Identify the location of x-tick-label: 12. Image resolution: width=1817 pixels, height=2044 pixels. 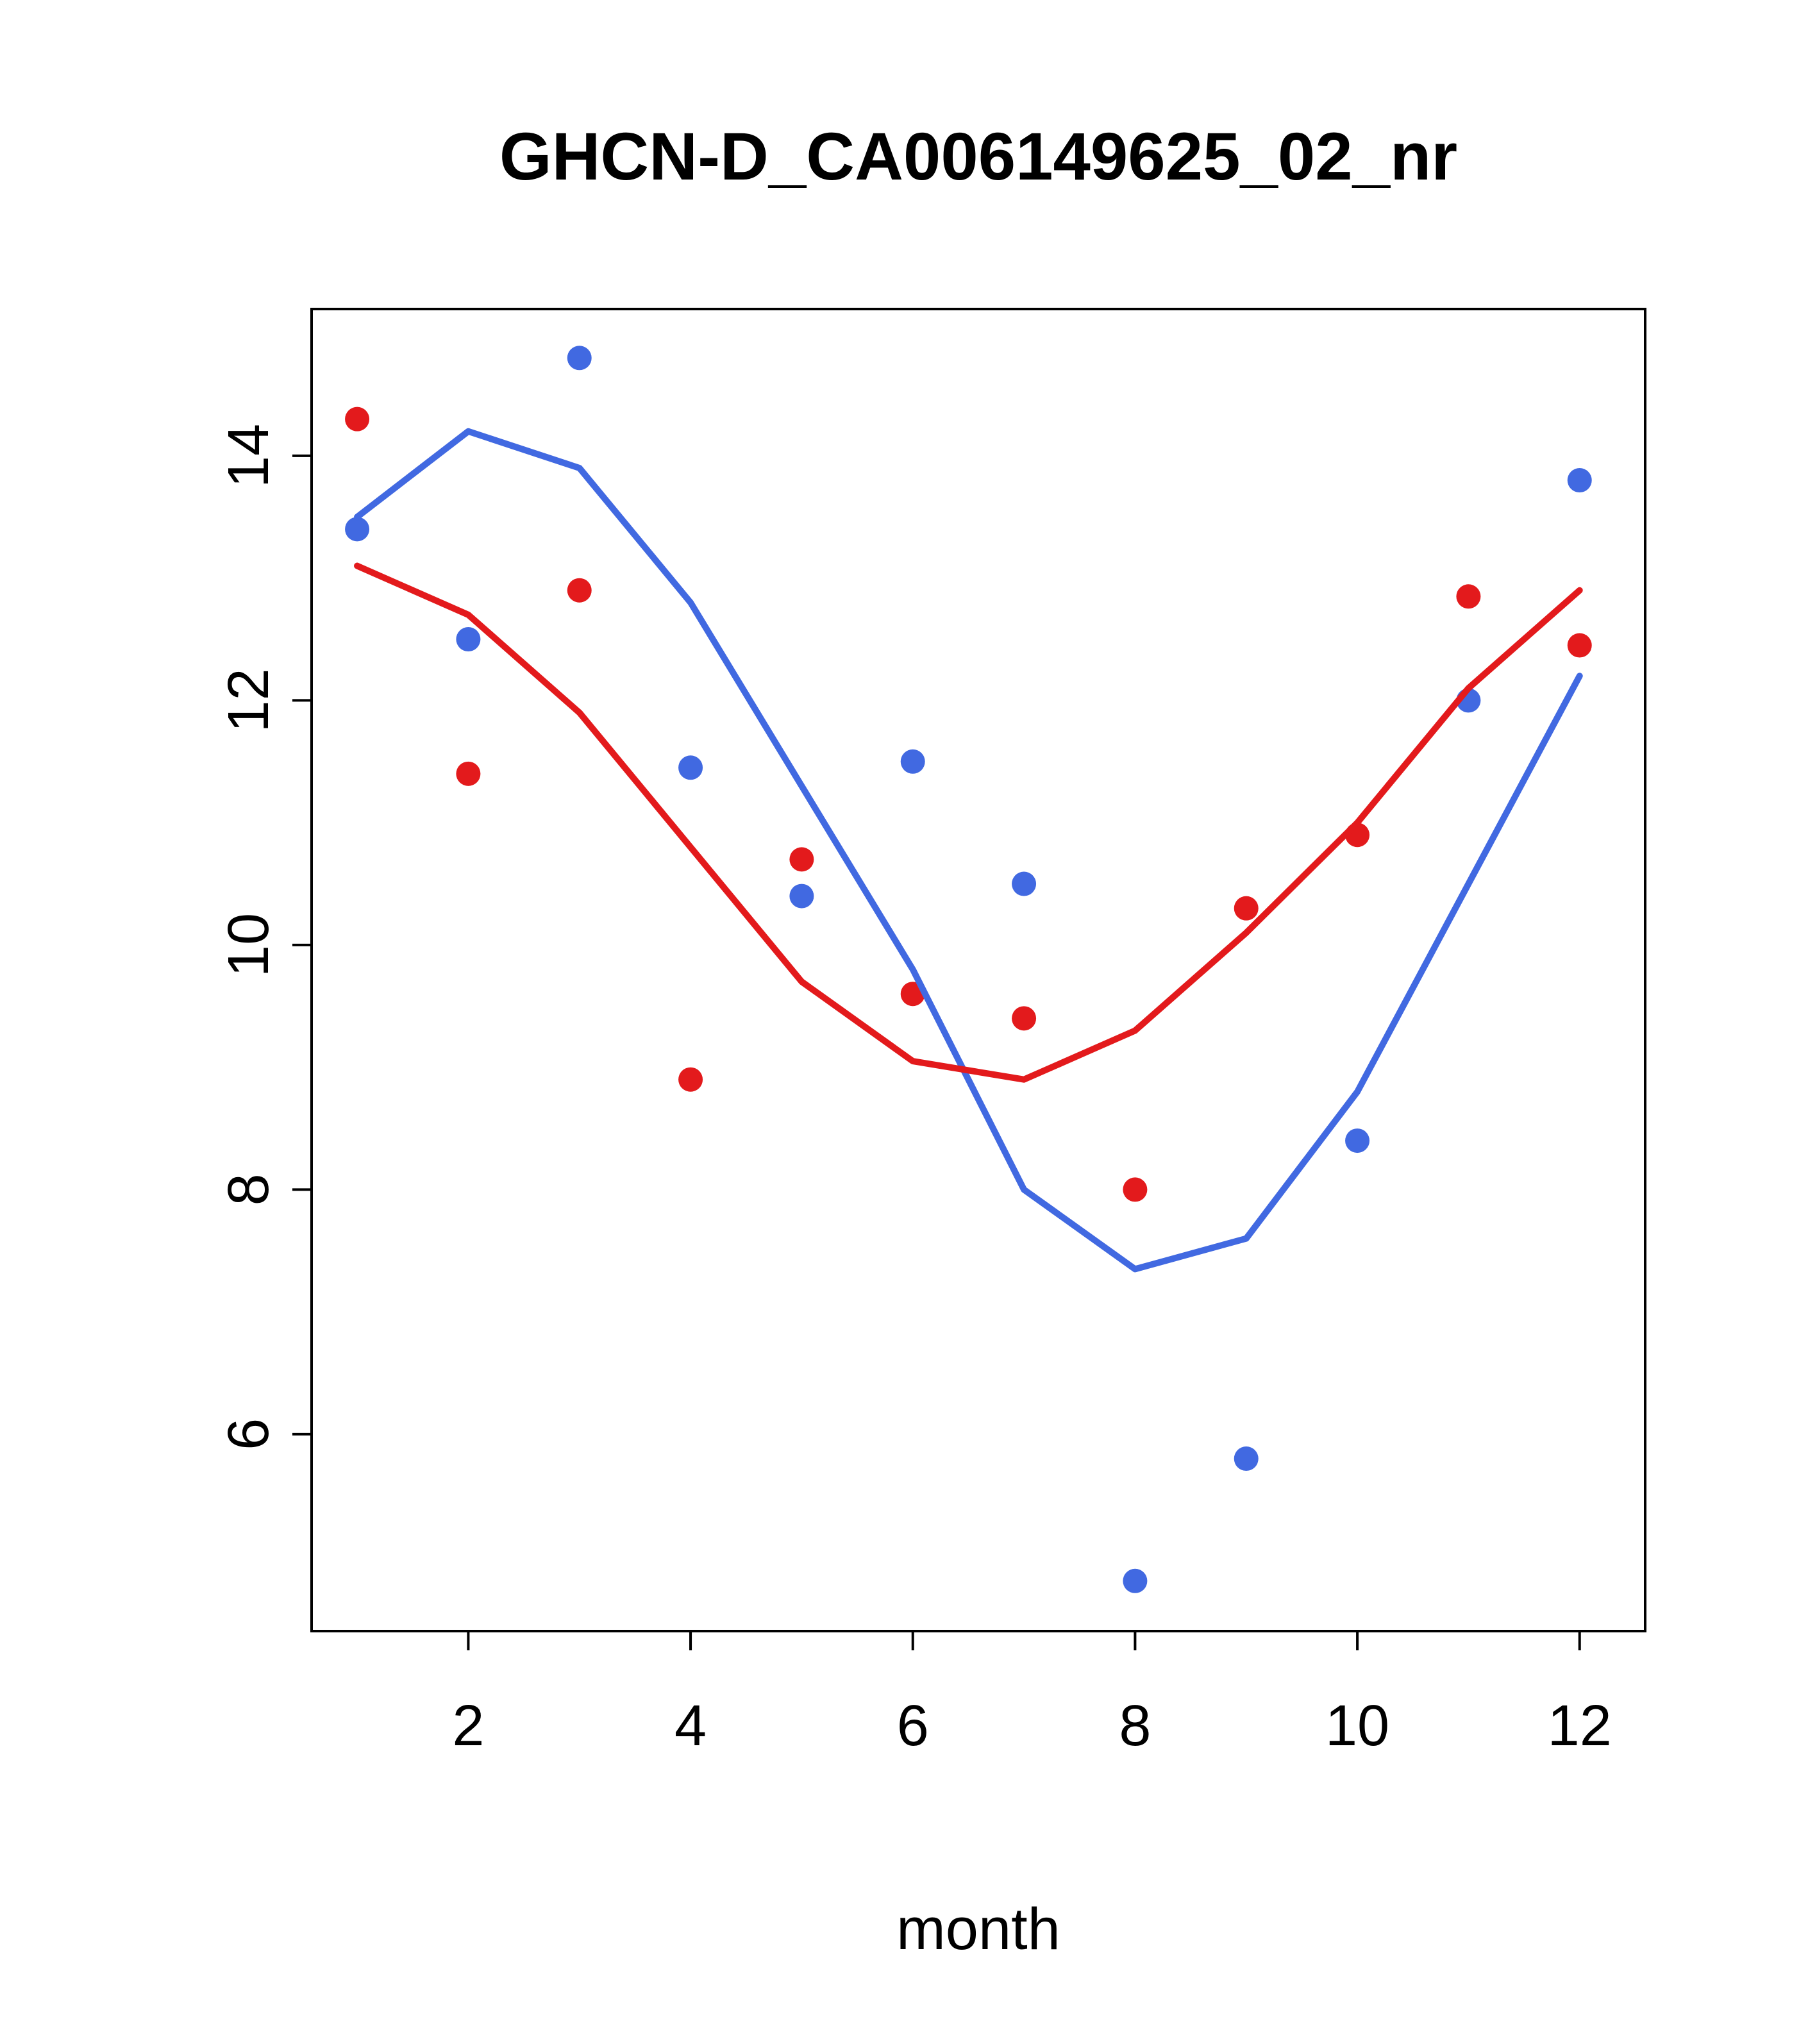
(1580, 1726).